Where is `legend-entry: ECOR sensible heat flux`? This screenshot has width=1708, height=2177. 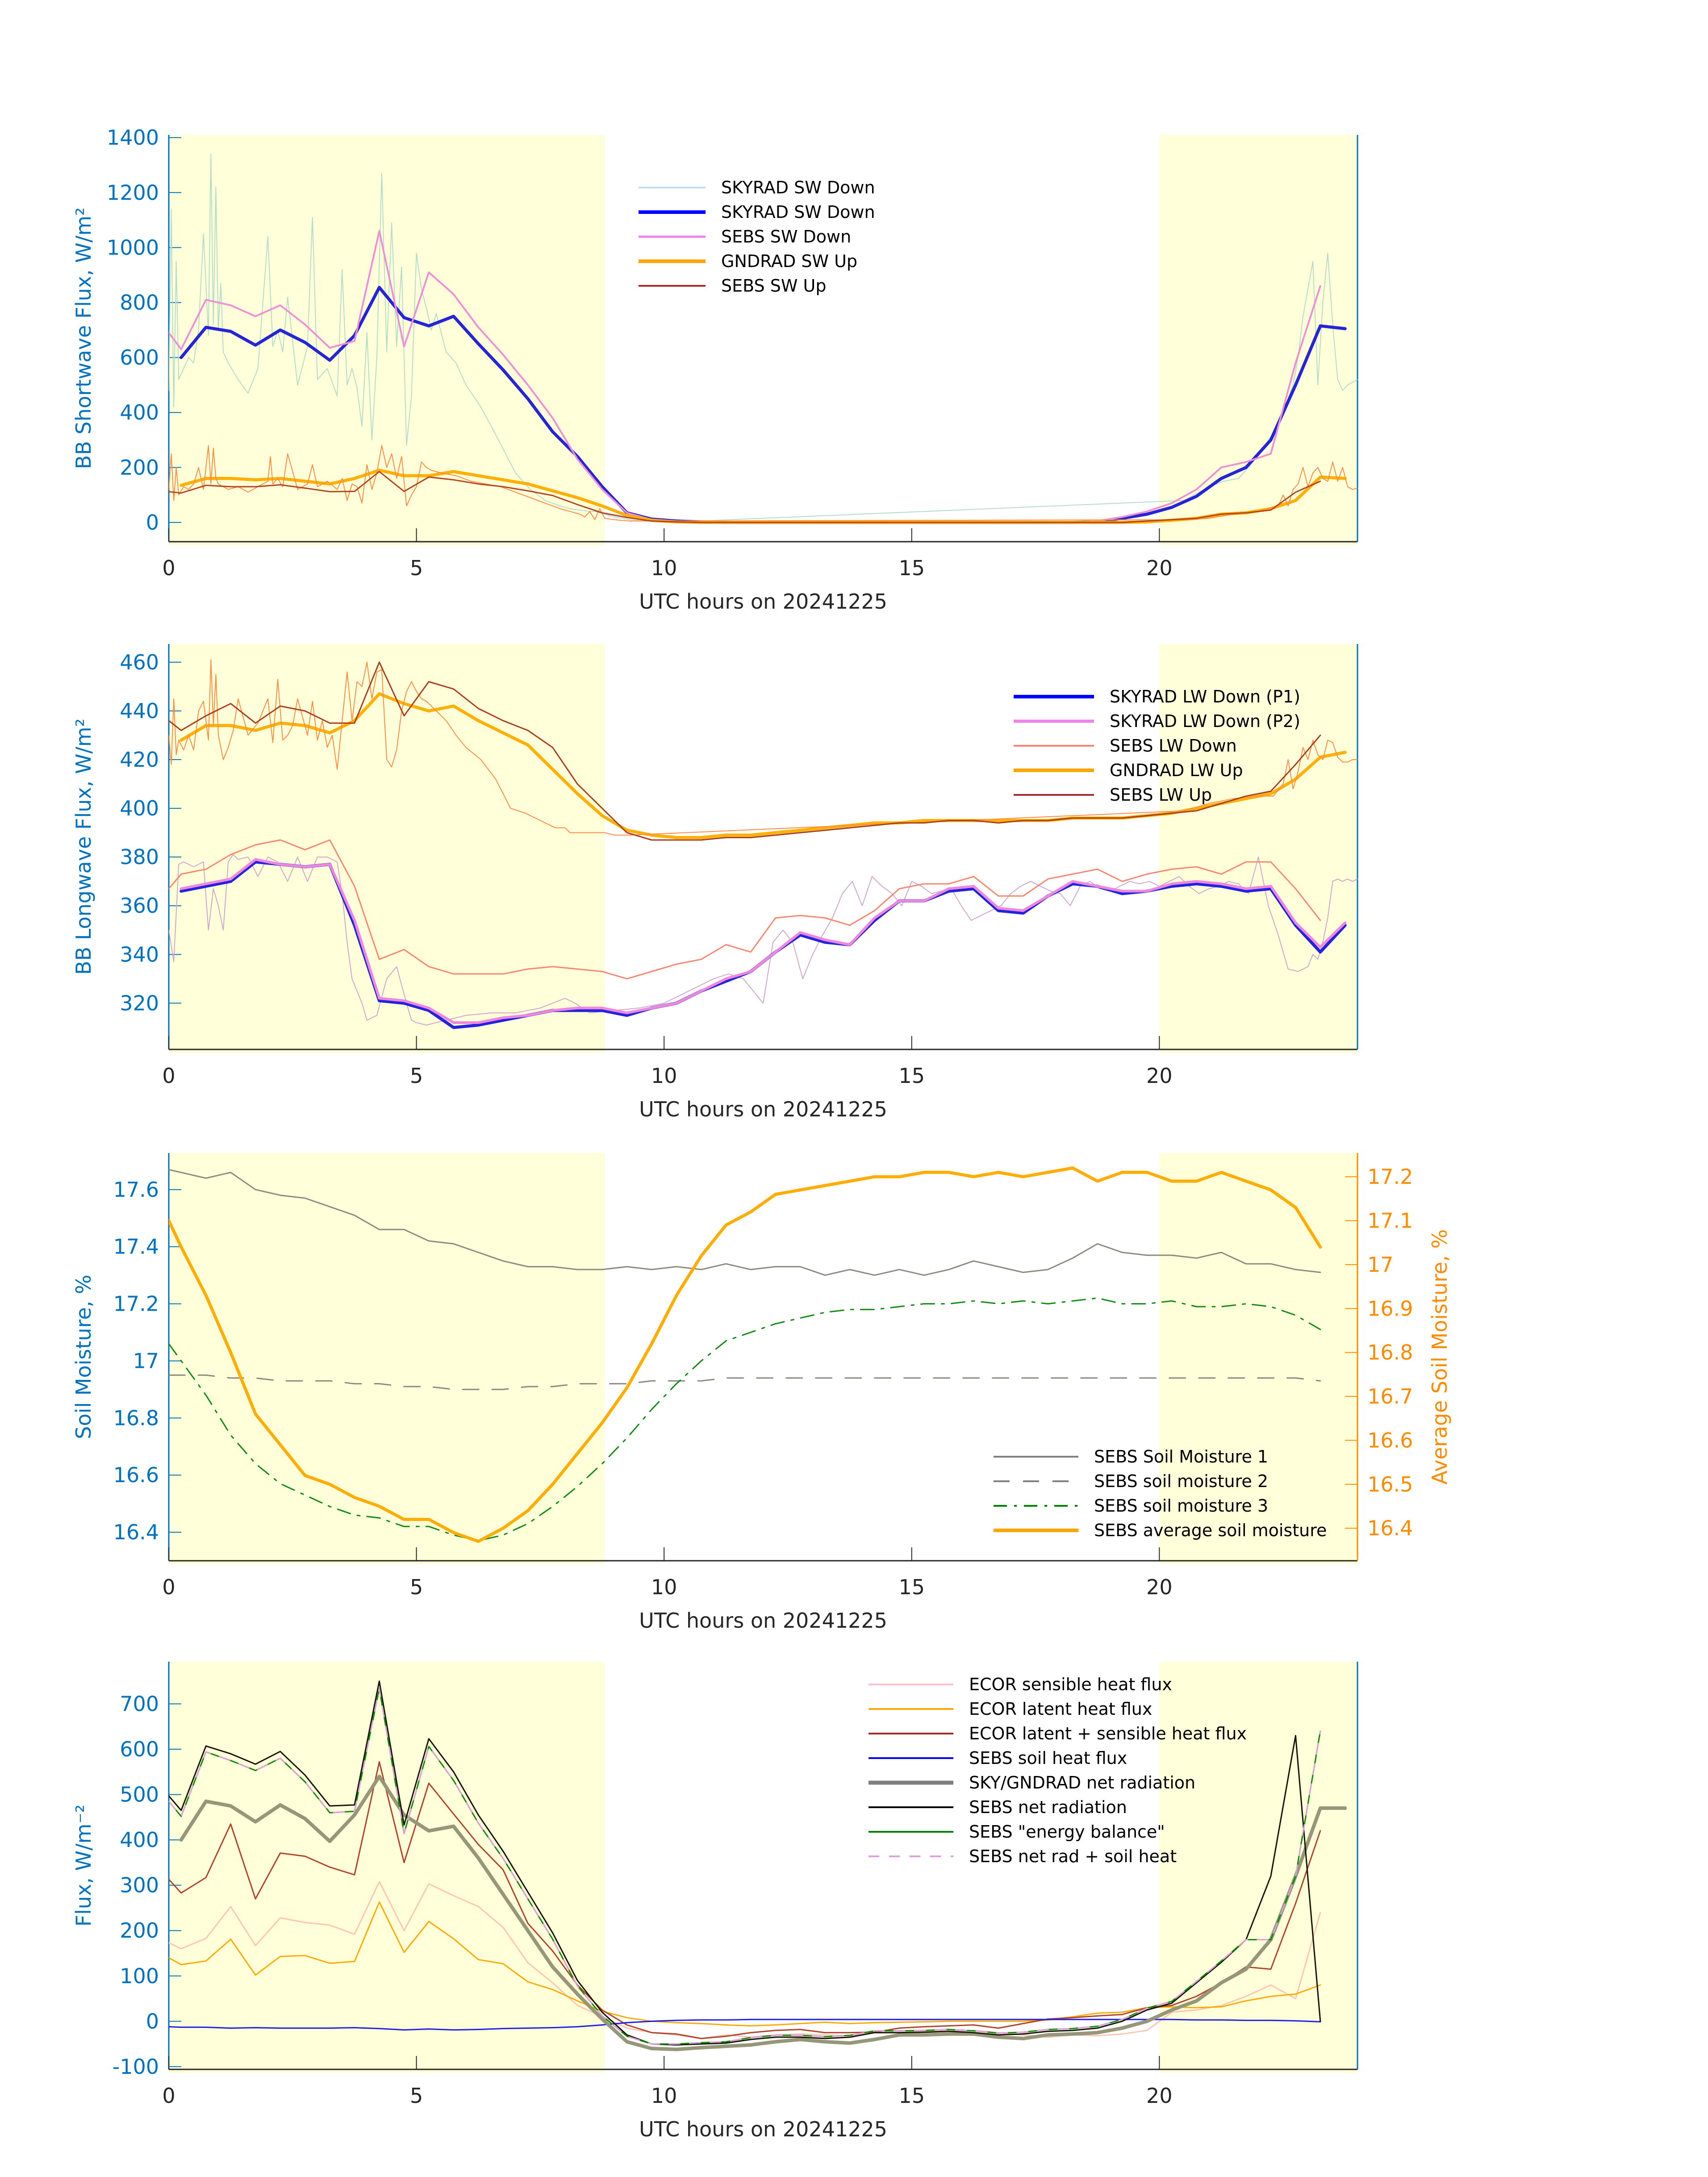 legend-entry: ECOR sensible heat flux is located at coordinates (1070, 1684).